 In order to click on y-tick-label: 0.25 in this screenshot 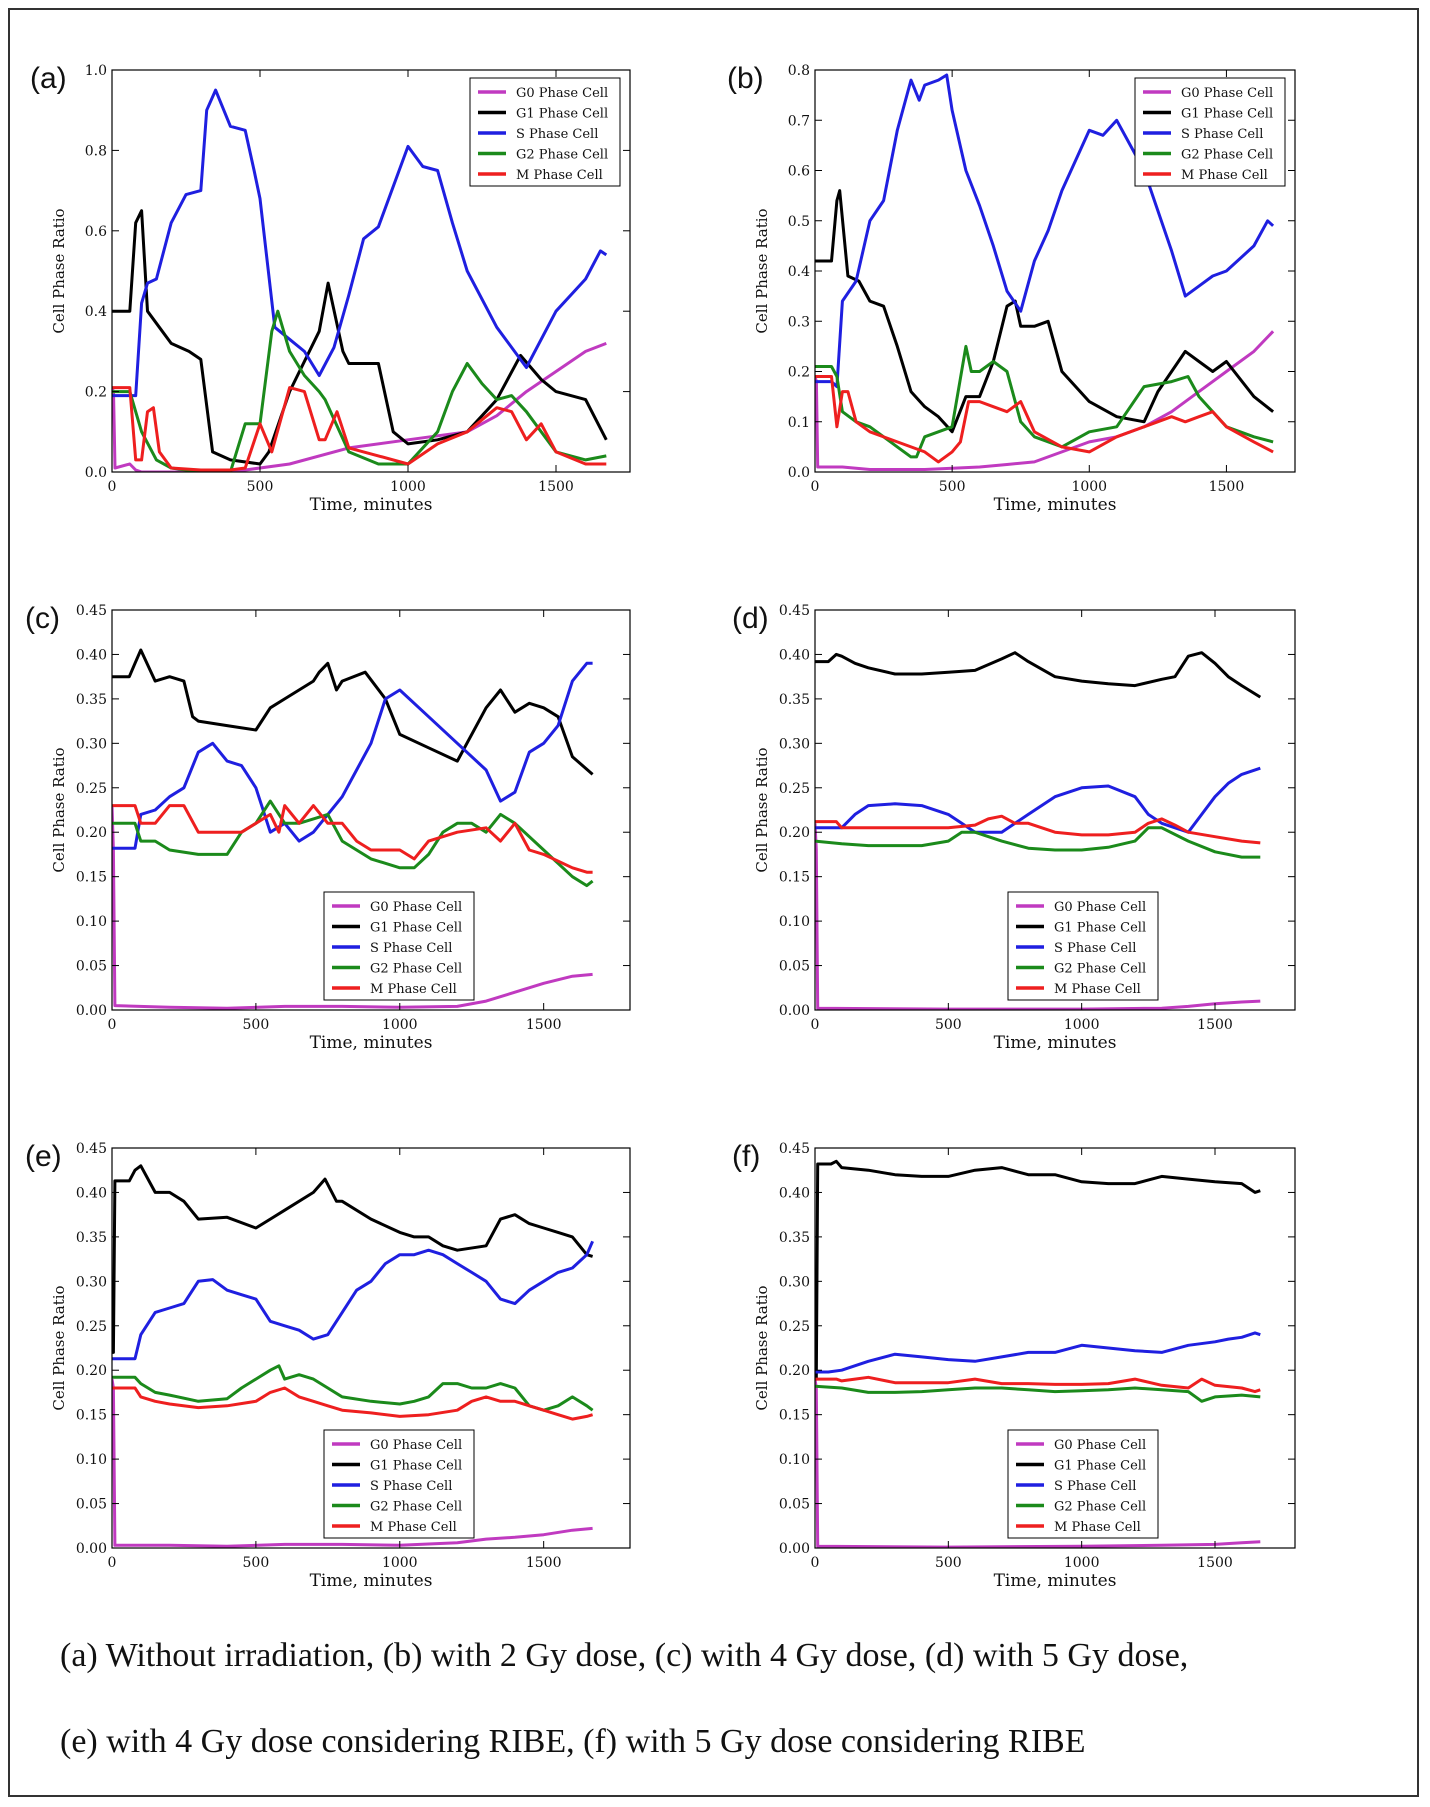, I will do `click(91, 789)`.